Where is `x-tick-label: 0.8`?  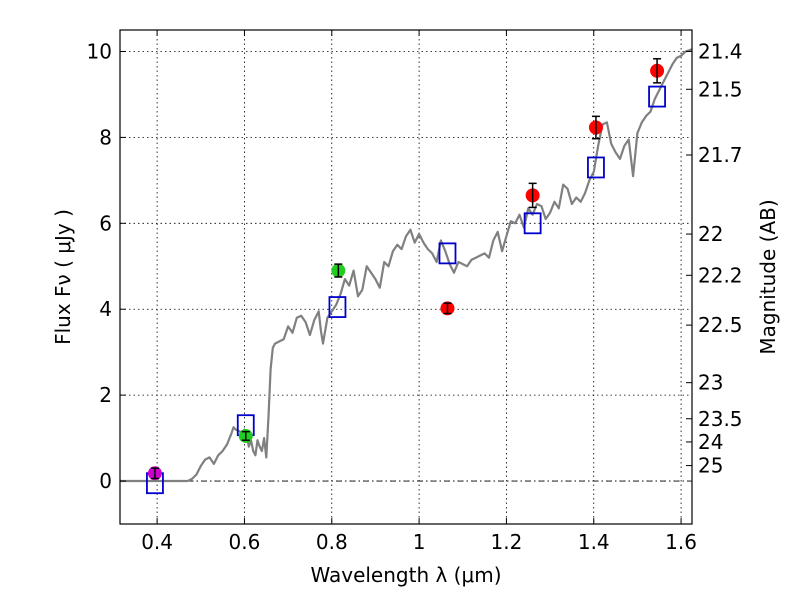 x-tick-label: 0.8 is located at coordinates (332, 542).